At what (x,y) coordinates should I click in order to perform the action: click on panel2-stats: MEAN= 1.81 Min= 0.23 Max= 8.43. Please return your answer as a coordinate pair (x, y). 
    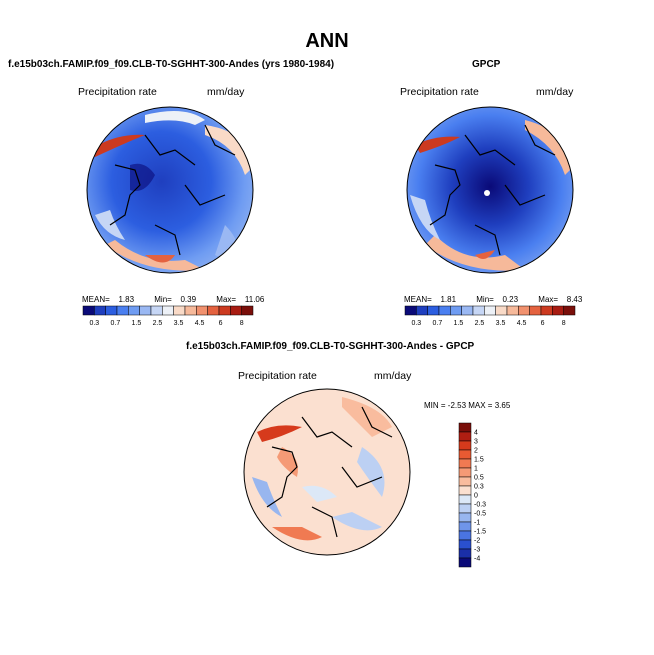
    Looking at the image, I should click on (493, 299).